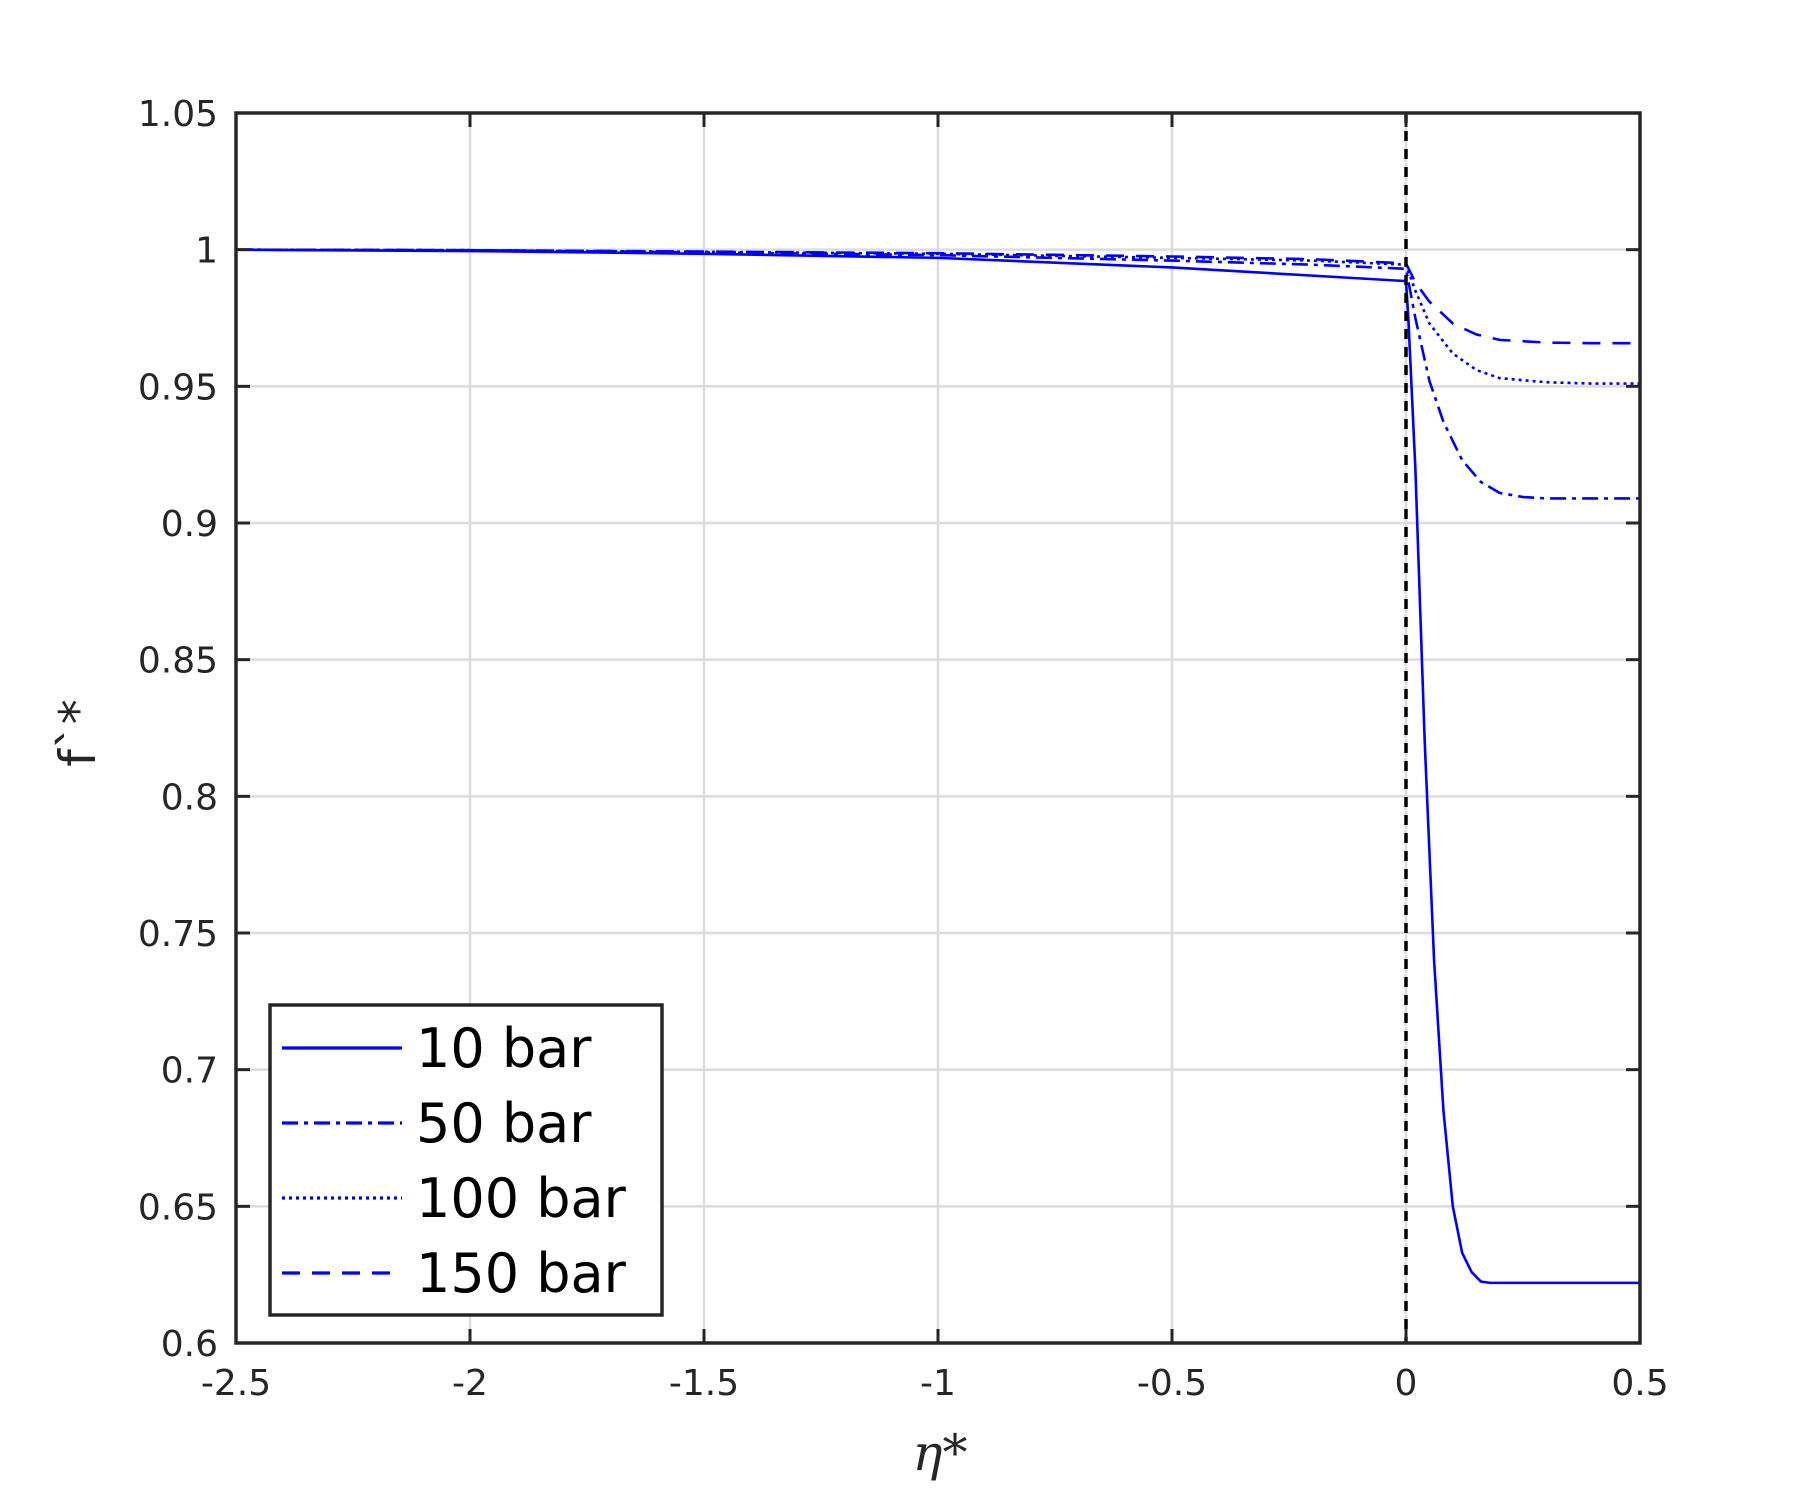 Image resolution: width=1800 pixels, height=1500 pixels. I want to click on x-axis-label: η*, so click(940, 1453).